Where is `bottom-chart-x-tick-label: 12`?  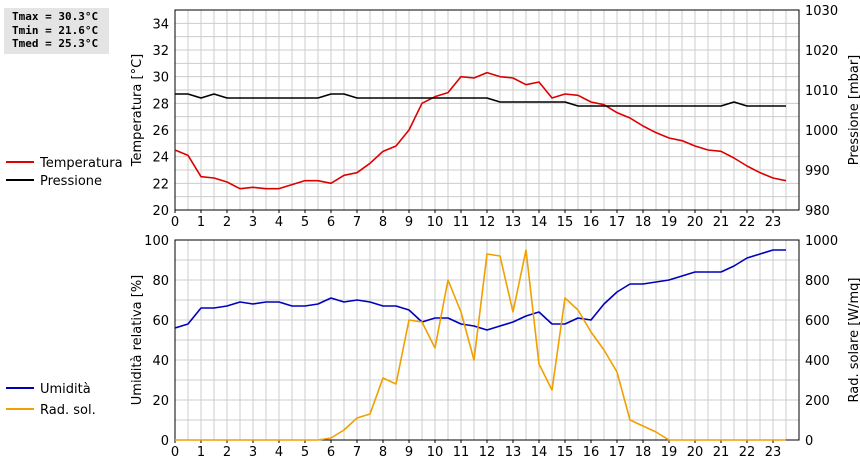 bottom-chart-x-tick-label: 12 is located at coordinates (487, 452).